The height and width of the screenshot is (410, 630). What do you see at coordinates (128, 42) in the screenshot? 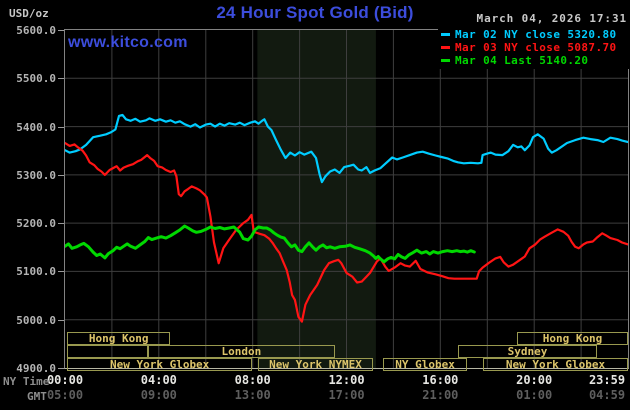
I see `kitco-watermark-link: www.kitco.com` at bounding box center [128, 42].